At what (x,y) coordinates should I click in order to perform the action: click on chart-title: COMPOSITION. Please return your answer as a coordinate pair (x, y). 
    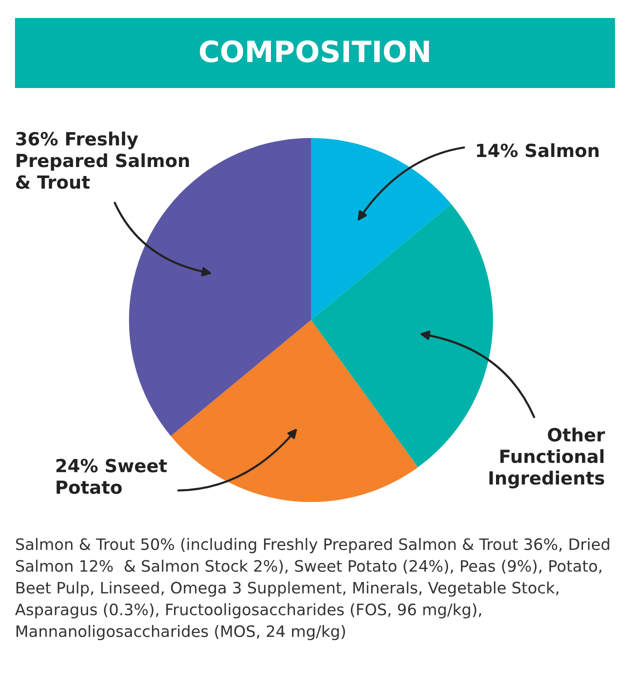
    Looking at the image, I should click on (314, 51).